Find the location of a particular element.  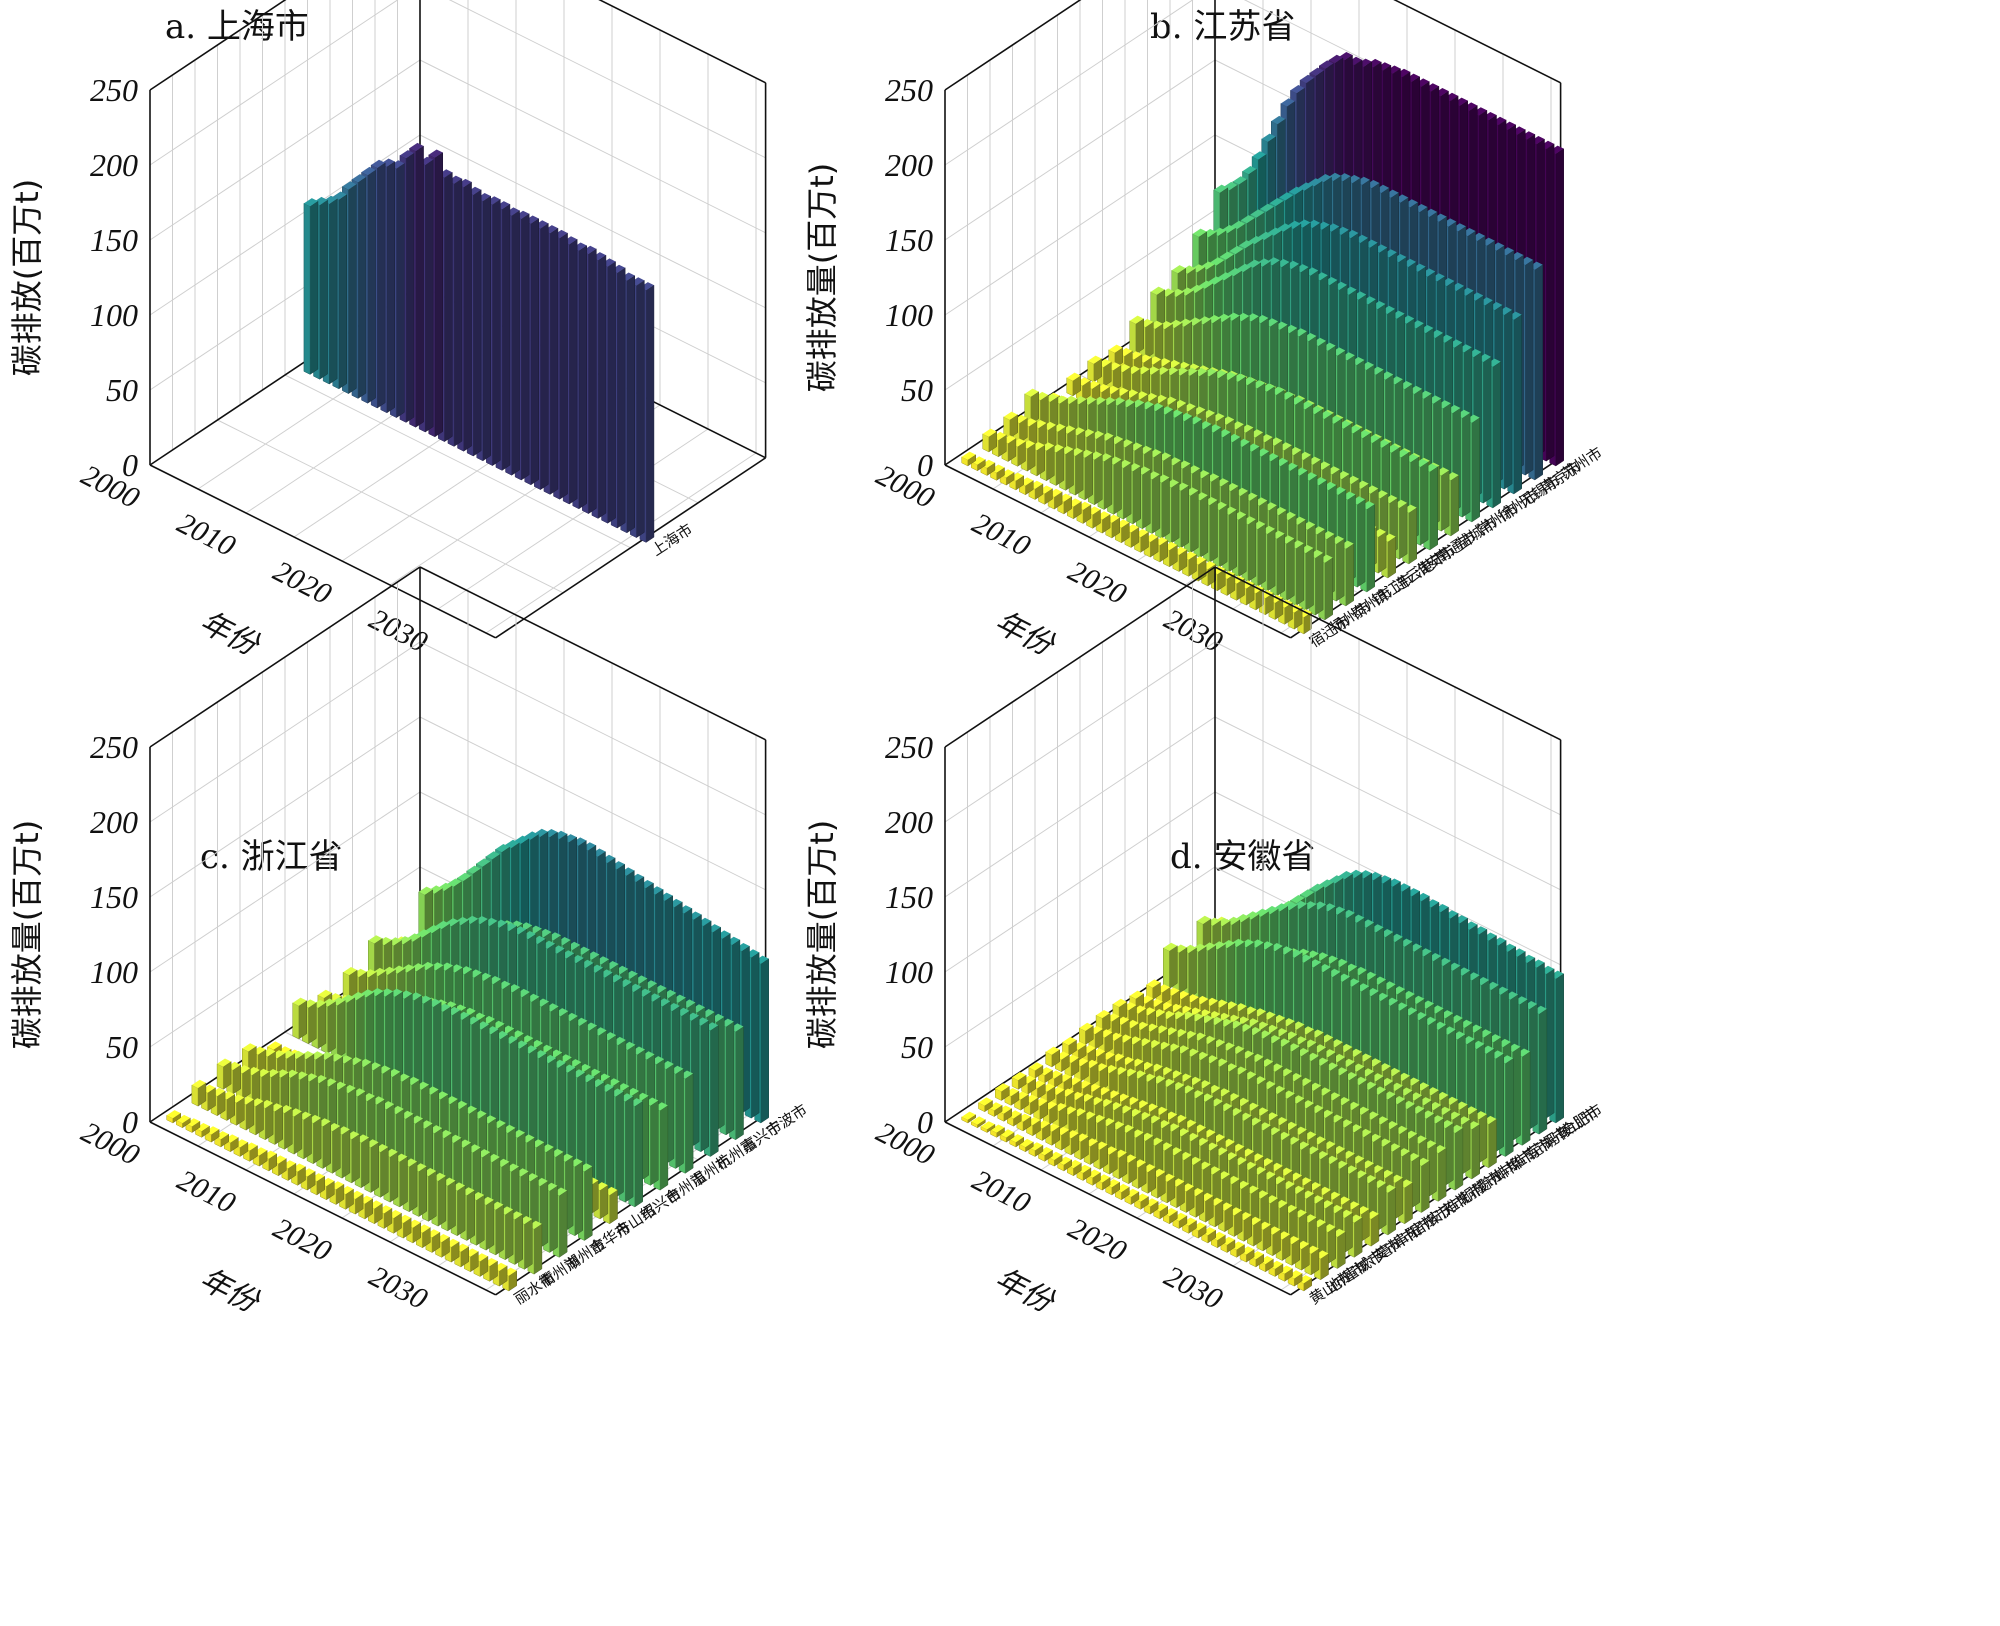

y-tick-label: 宁波市 is located at coordinates (787, 1121).